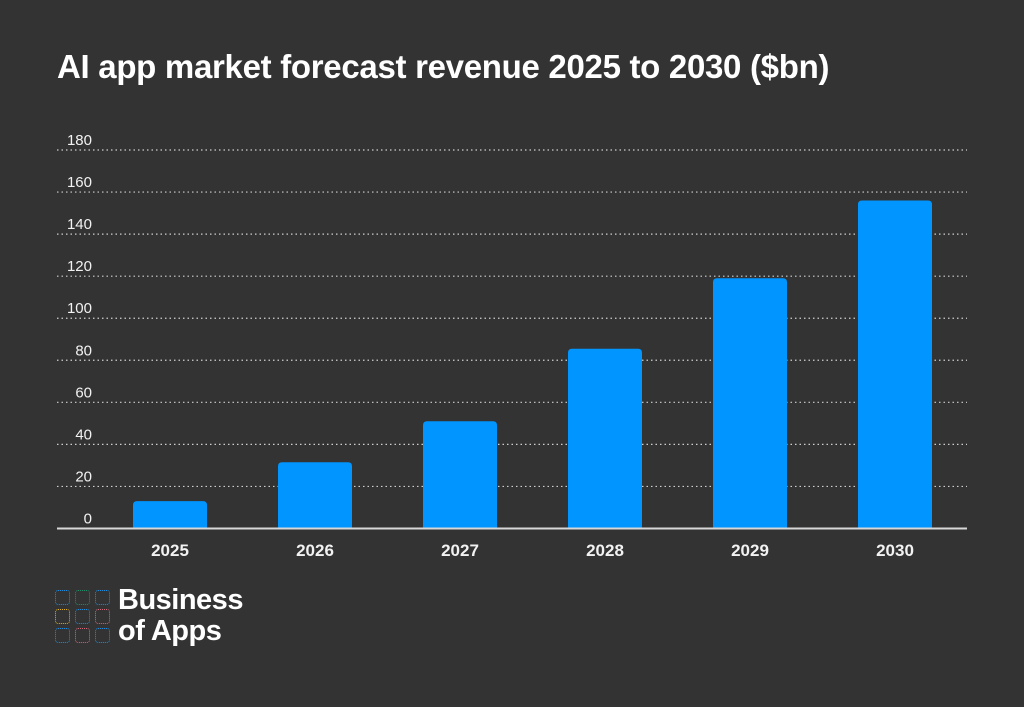 The image size is (1024, 707). Describe the element at coordinates (79, 140) in the screenshot. I see `y-tick-label: 180` at that location.